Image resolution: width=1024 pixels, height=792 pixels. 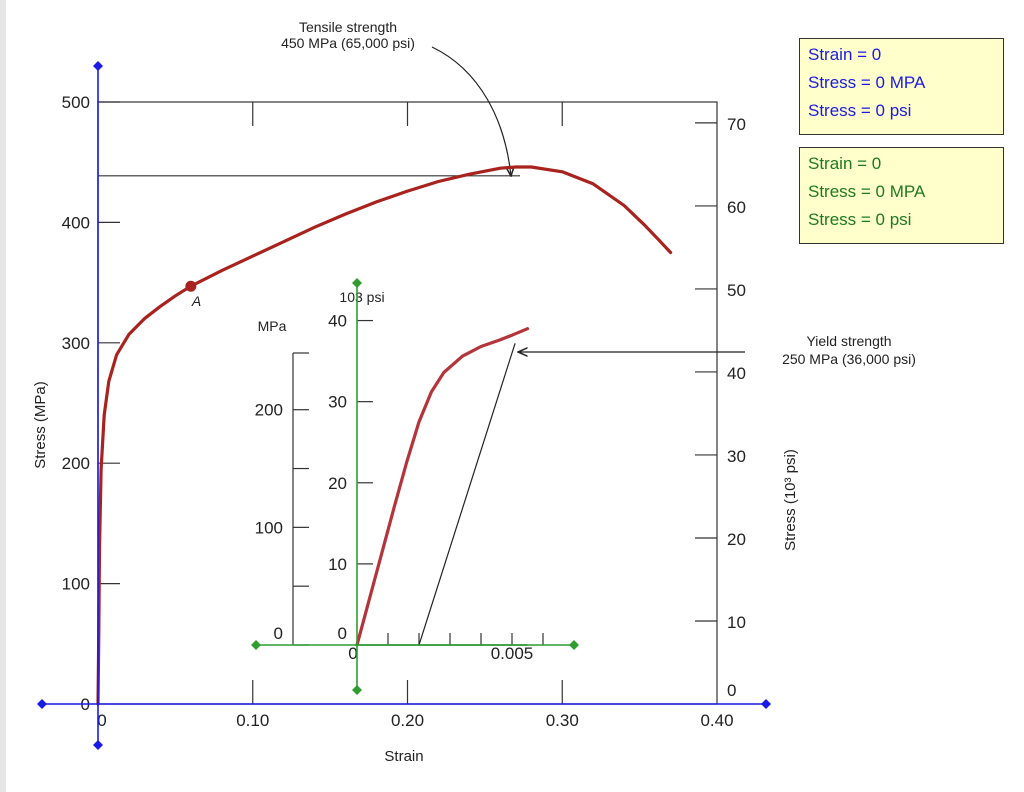 What do you see at coordinates (342, 633) in the screenshot?
I see `inset-psi-tick-label: 0` at bounding box center [342, 633].